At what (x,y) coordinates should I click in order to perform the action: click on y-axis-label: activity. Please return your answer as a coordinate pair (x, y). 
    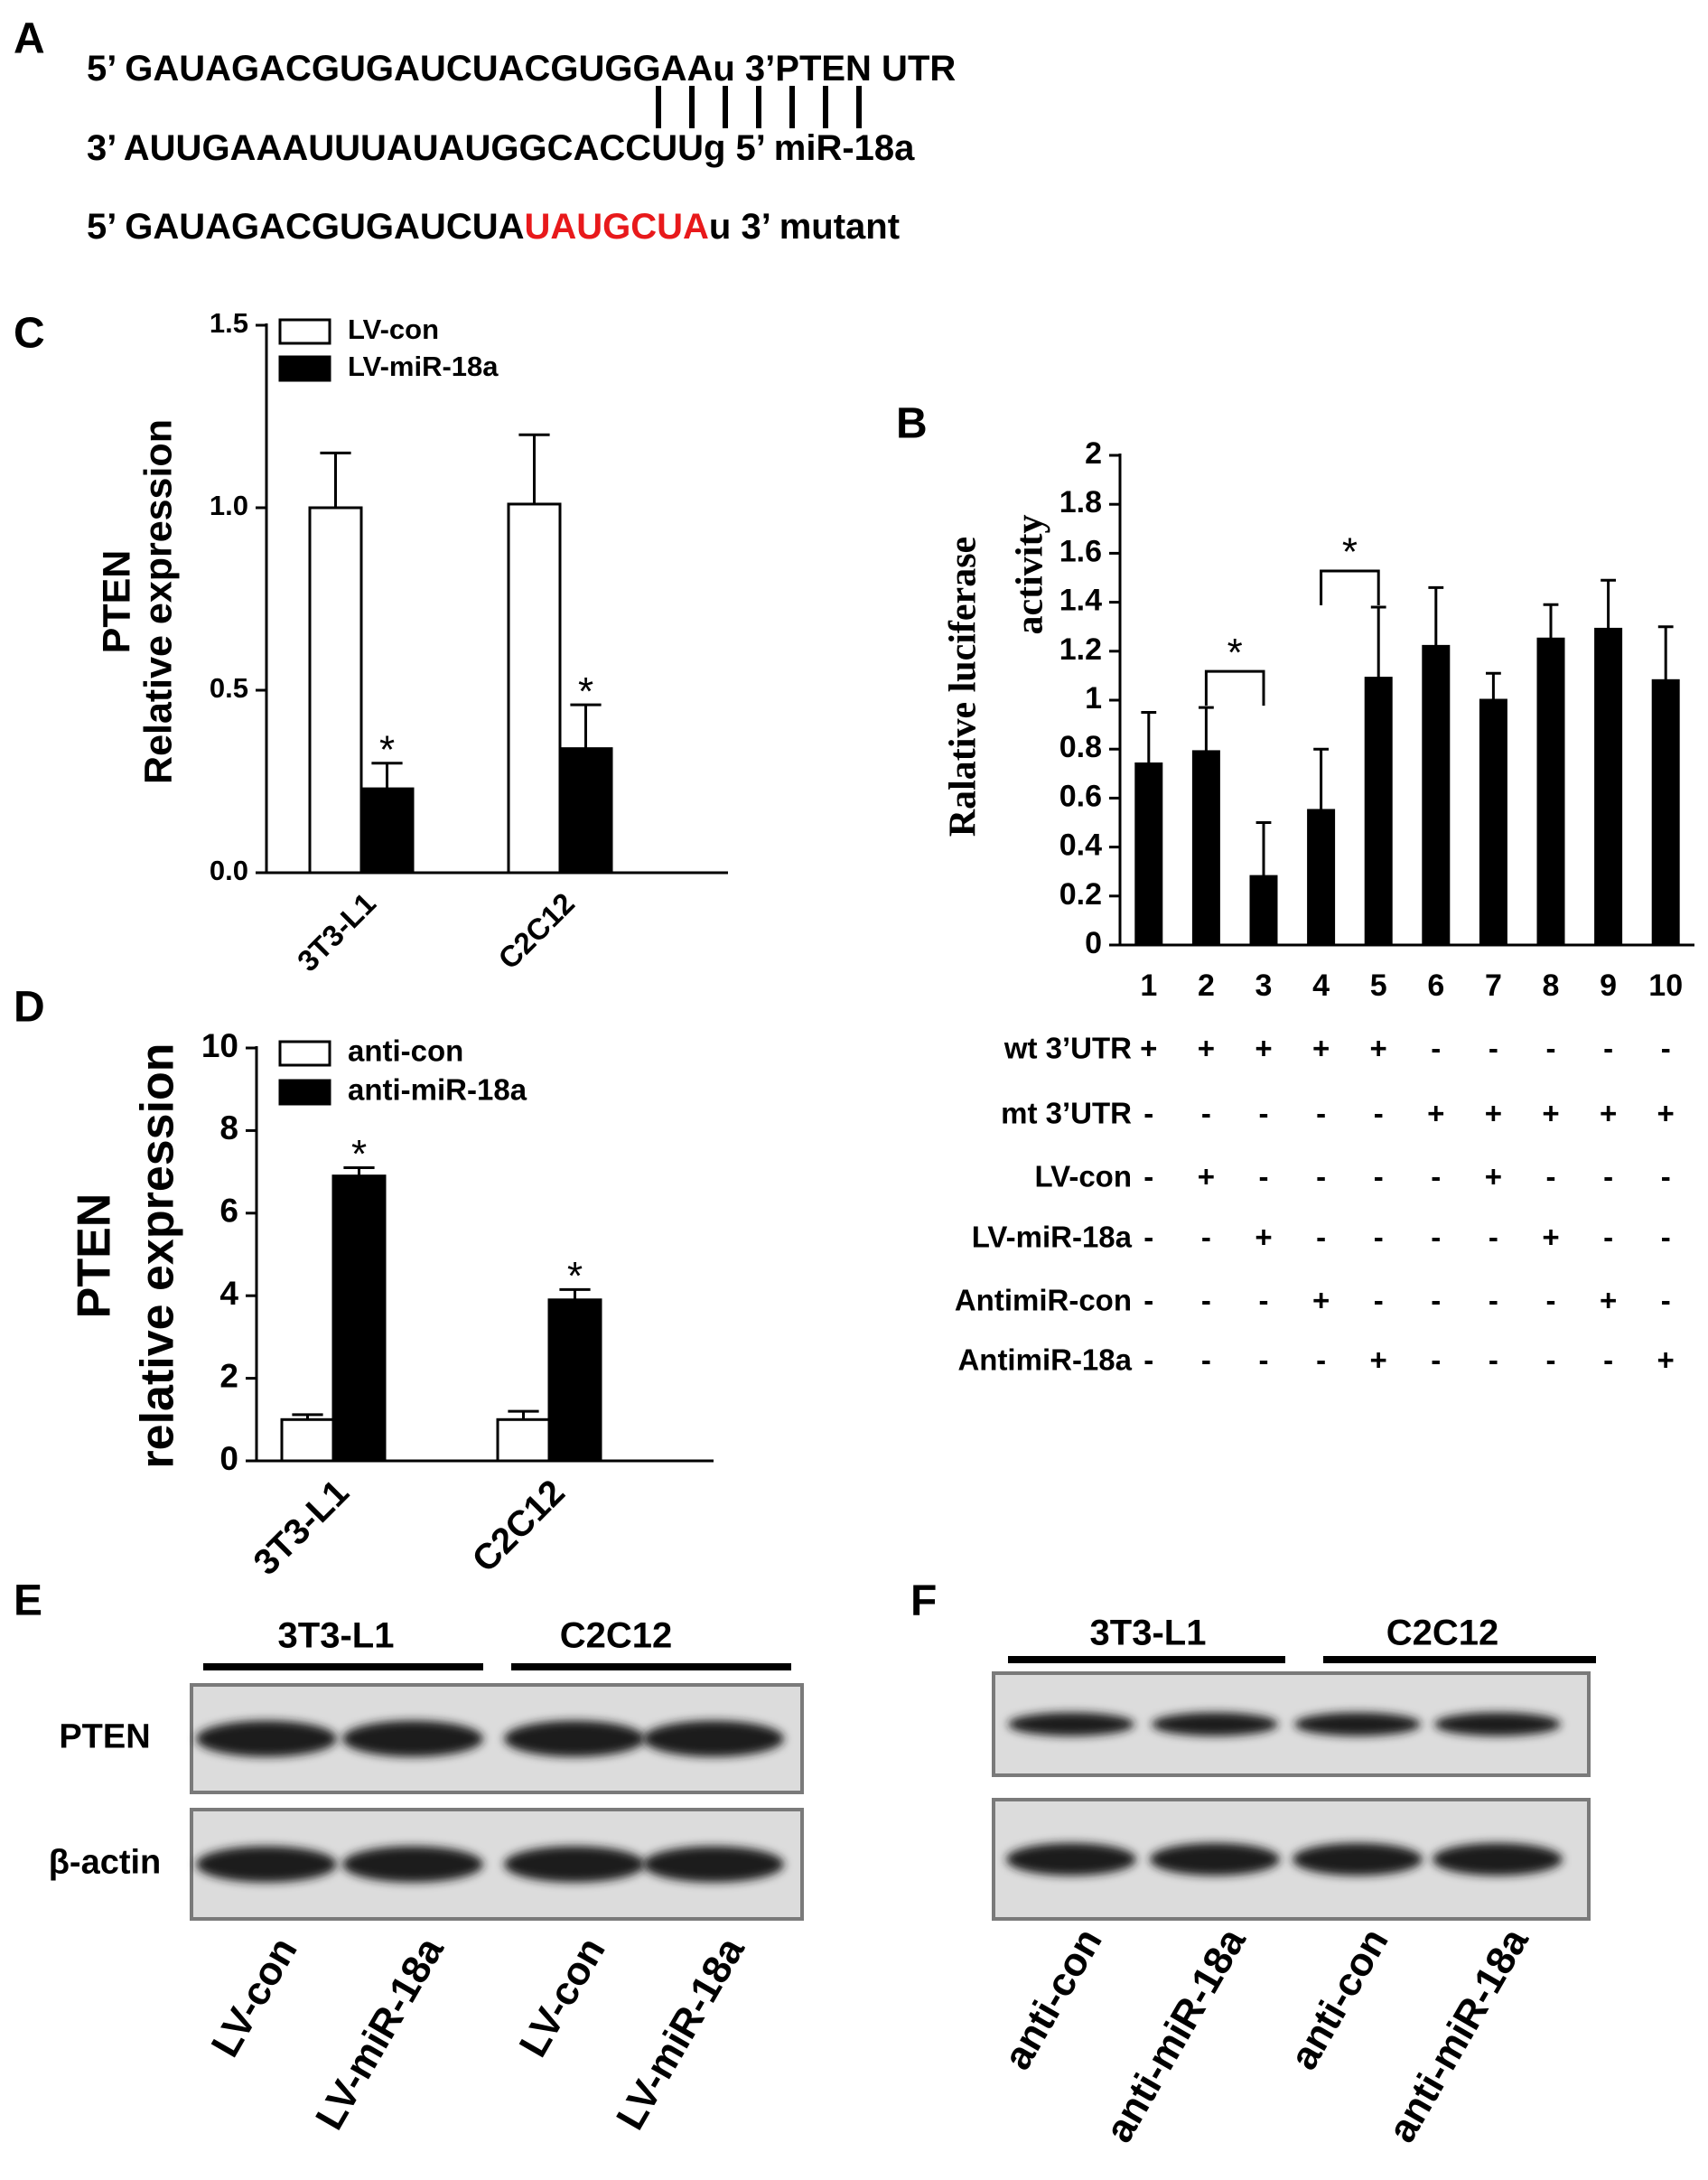
    Looking at the image, I should click on (1031, 575).